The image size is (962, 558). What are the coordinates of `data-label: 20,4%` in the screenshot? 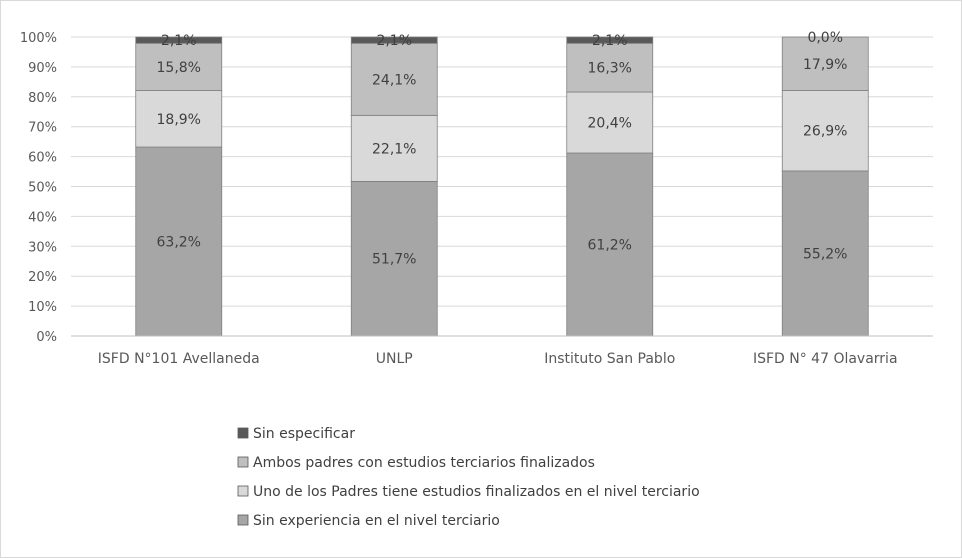 It's located at (610, 124).